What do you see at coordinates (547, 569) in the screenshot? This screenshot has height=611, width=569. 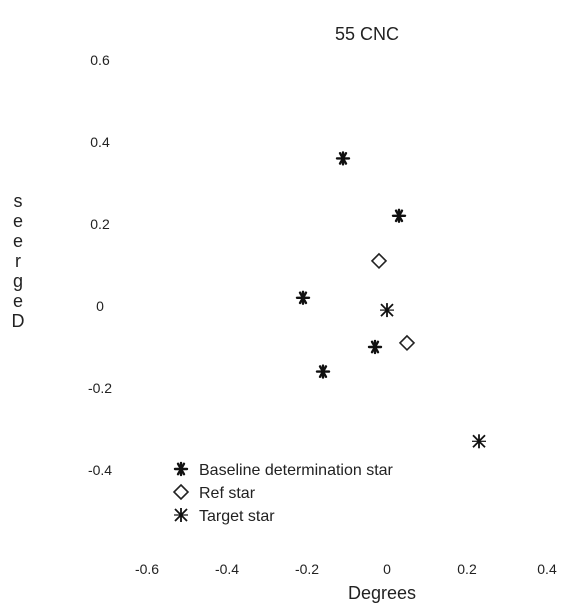 I see `x-tick-label: 0.4` at bounding box center [547, 569].